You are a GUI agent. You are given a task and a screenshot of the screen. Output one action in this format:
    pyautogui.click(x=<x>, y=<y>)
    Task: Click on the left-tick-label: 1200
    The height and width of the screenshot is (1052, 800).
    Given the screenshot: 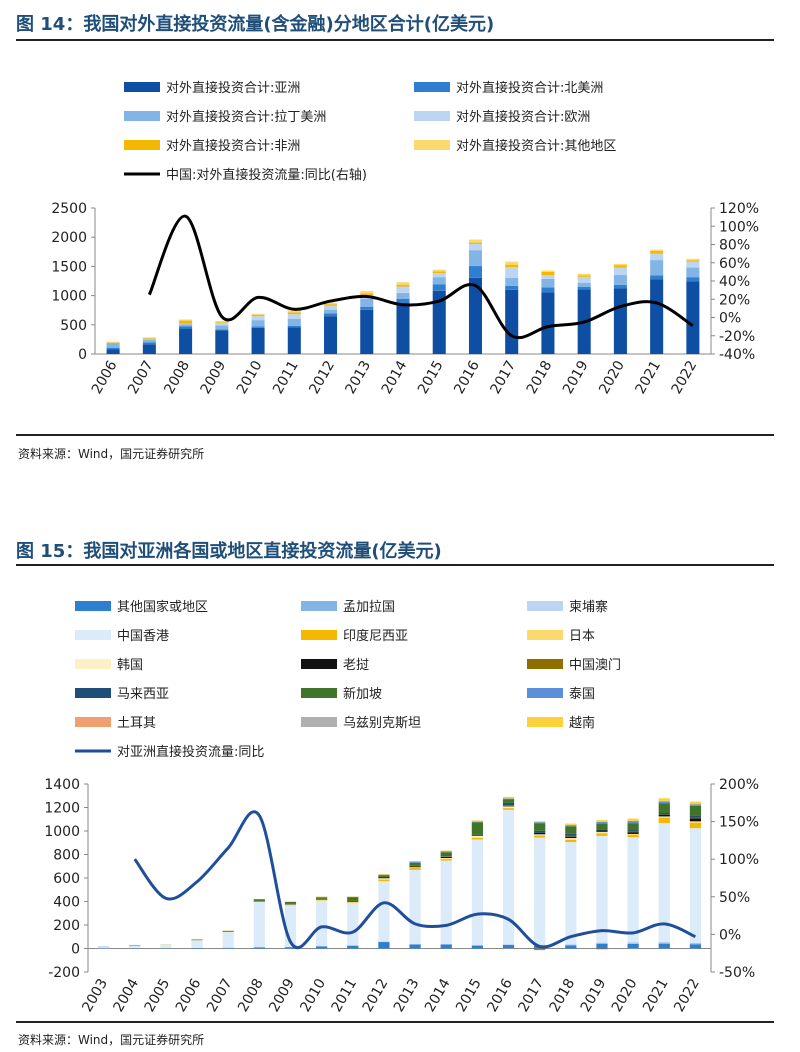 What is the action you would take?
    pyautogui.click(x=62, y=809)
    